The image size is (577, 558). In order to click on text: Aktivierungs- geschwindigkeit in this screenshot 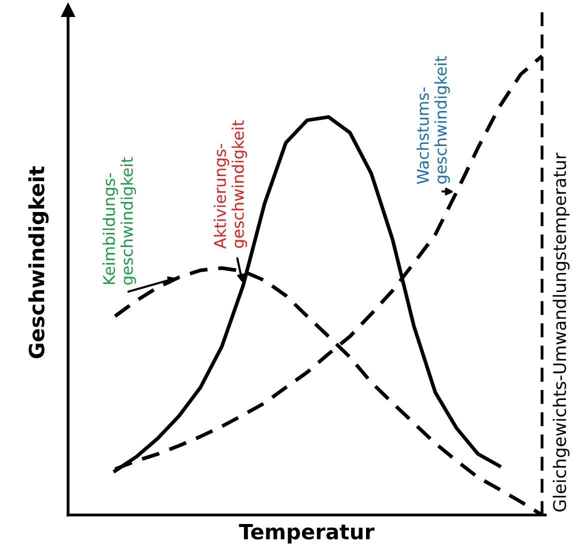, I will do `click(231, 184)`.